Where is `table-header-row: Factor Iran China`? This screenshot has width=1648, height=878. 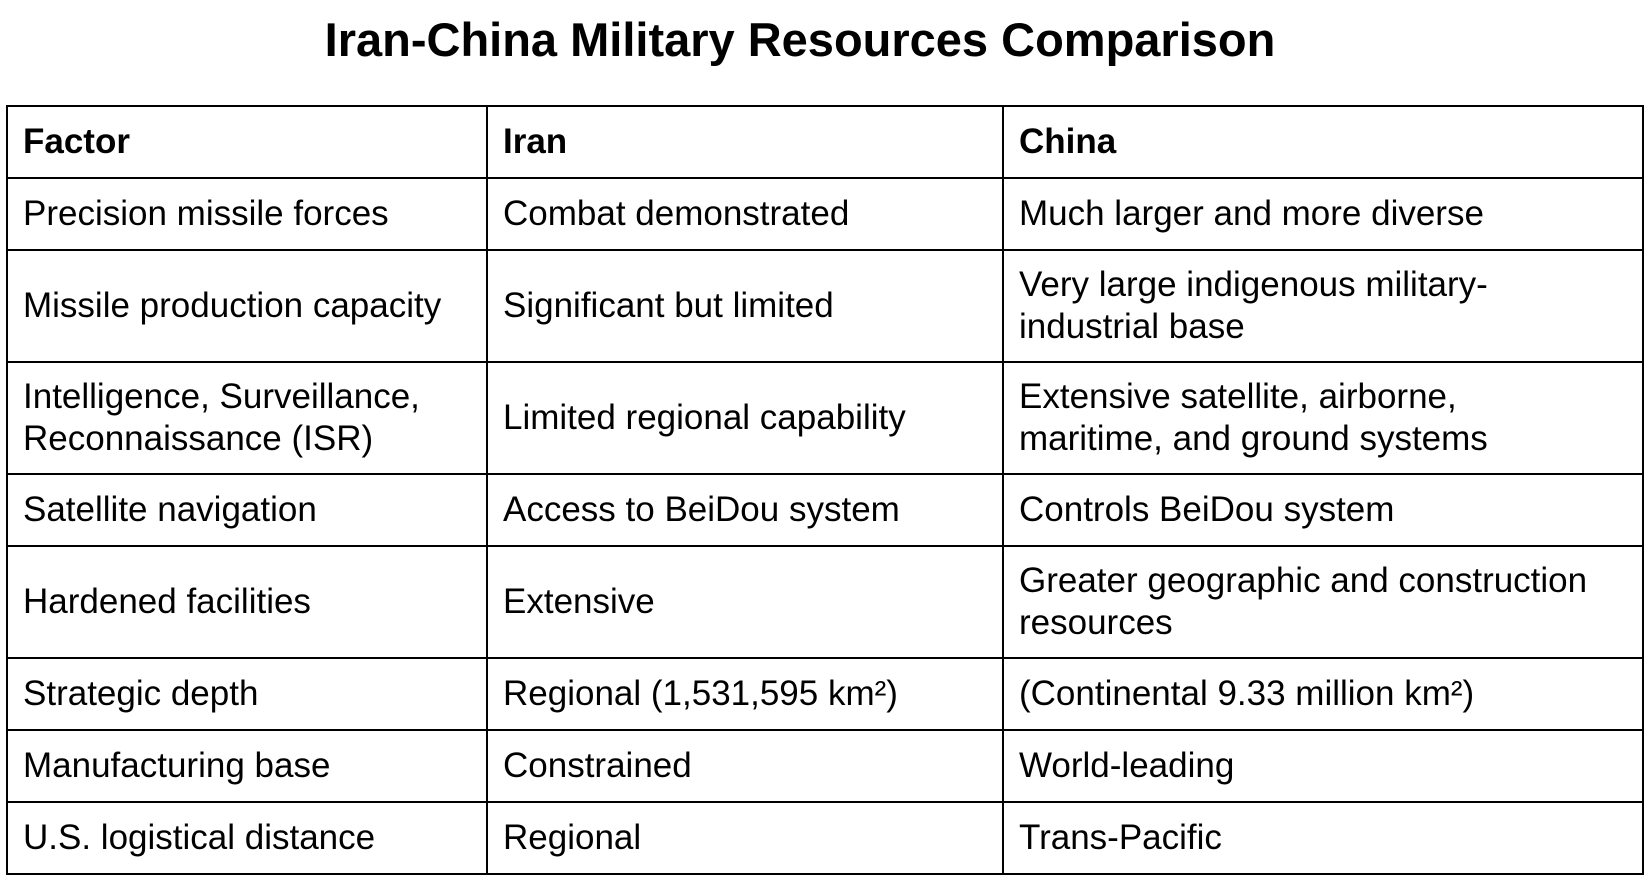 table-header-row: Factor Iran China is located at coordinates (825, 142).